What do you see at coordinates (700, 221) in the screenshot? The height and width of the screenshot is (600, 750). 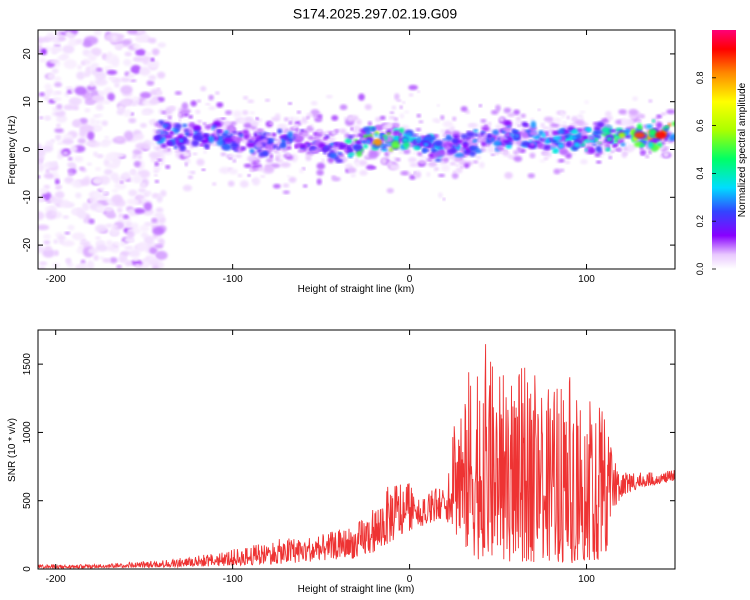 I see `colorbar-tick-label: 0.2` at bounding box center [700, 221].